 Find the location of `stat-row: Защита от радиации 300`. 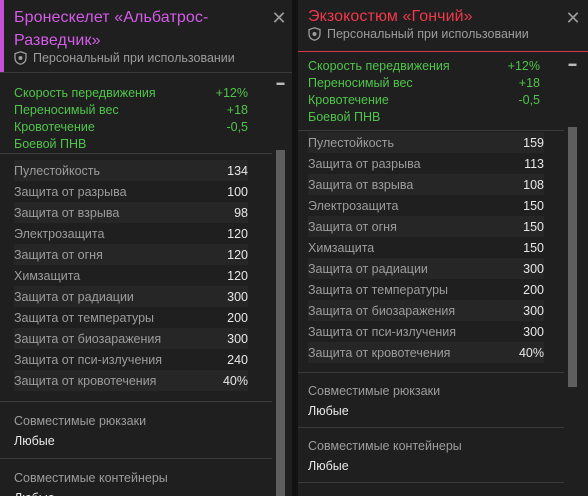

stat-row: Защита от радиации 300 is located at coordinates (131, 296).